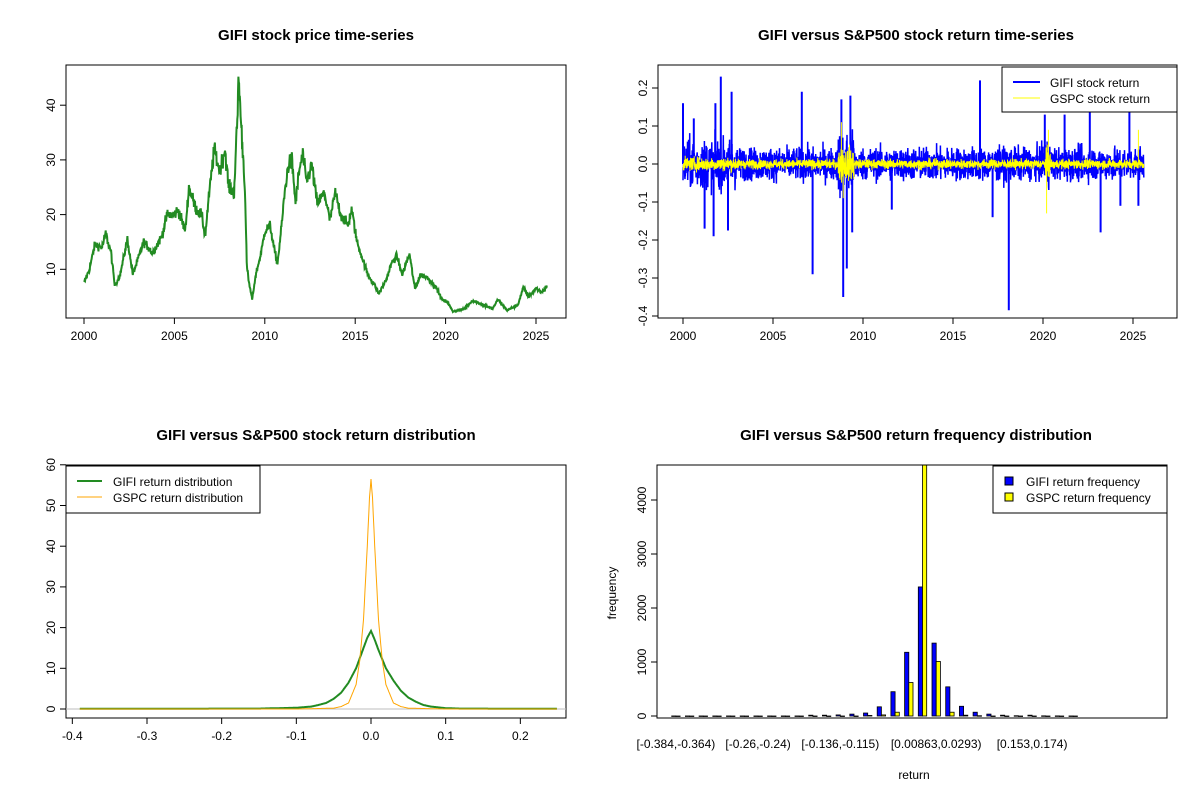 The width and height of the screenshot is (1200, 800). I want to click on y-tick-label: 1000, so click(642, 661).